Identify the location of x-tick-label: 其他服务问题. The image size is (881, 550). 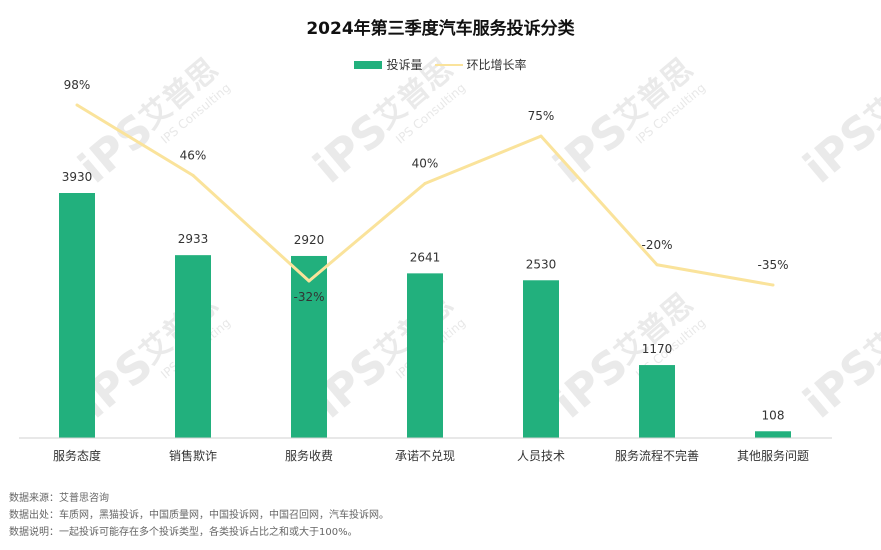
(773, 455).